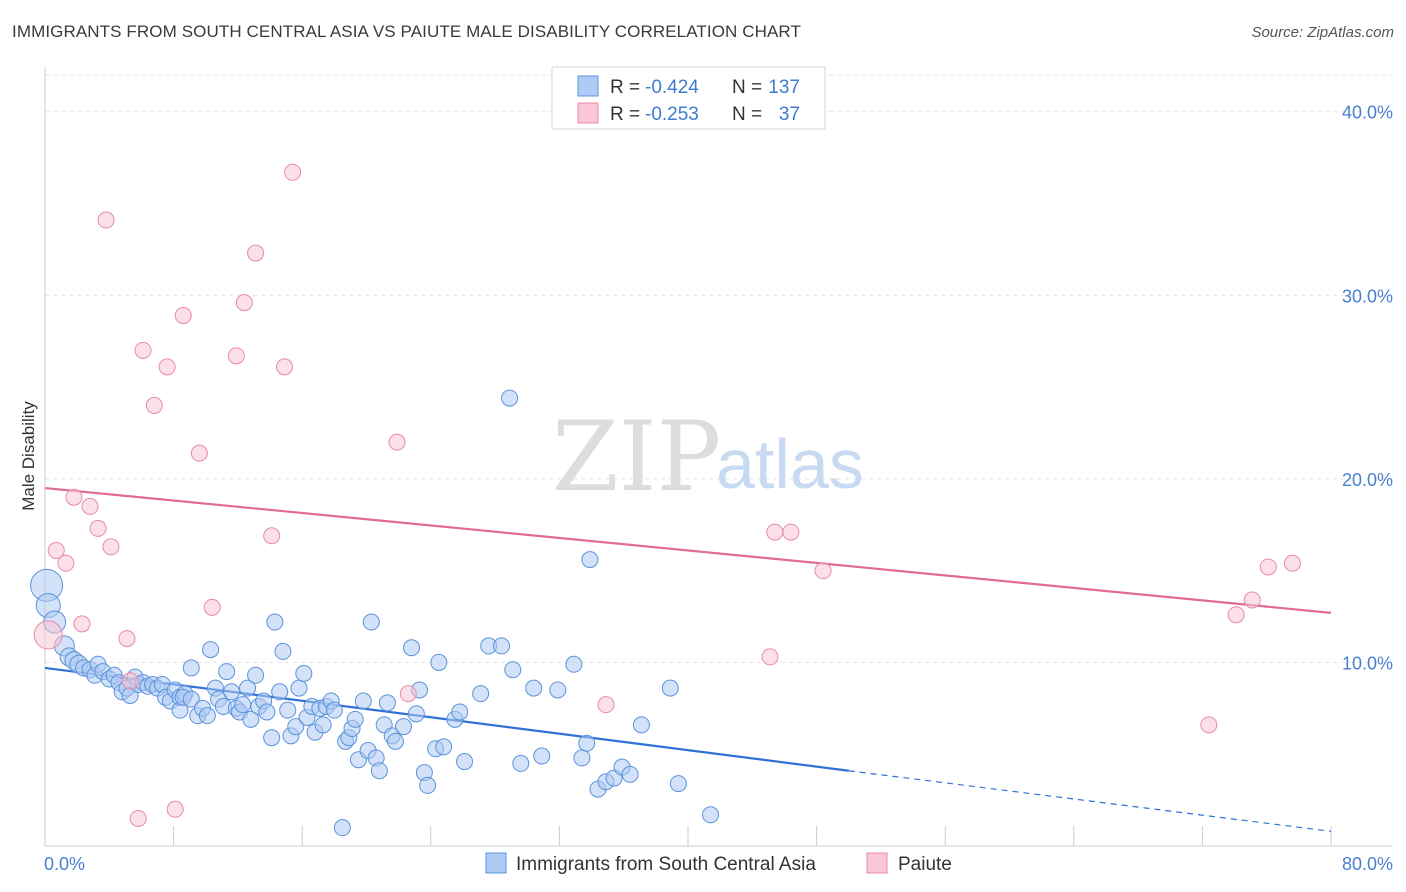  What do you see at coordinates (1367, 480) in the screenshot?
I see `y-tick-label: 20.0%` at bounding box center [1367, 480].